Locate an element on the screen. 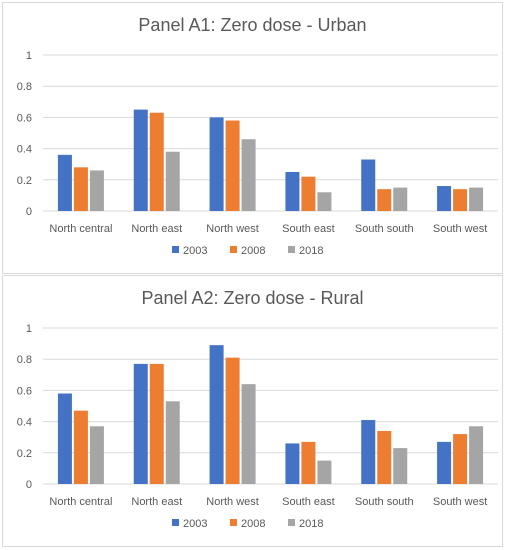 Image resolution: width=507 pixels, height=550 pixels. chart-title: Panel A2: Zero dose - Rural is located at coordinates (252, 298).